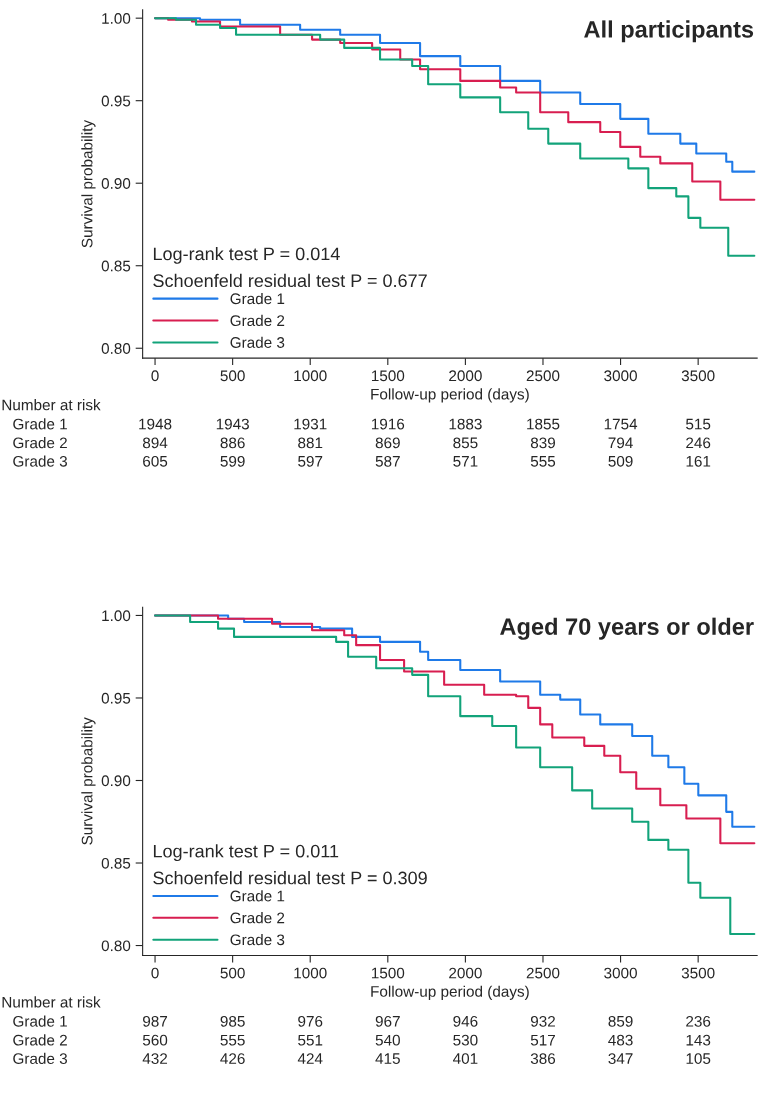 This screenshot has width=771, height=1102. I want to click on text: 540, so click(387, 1040).